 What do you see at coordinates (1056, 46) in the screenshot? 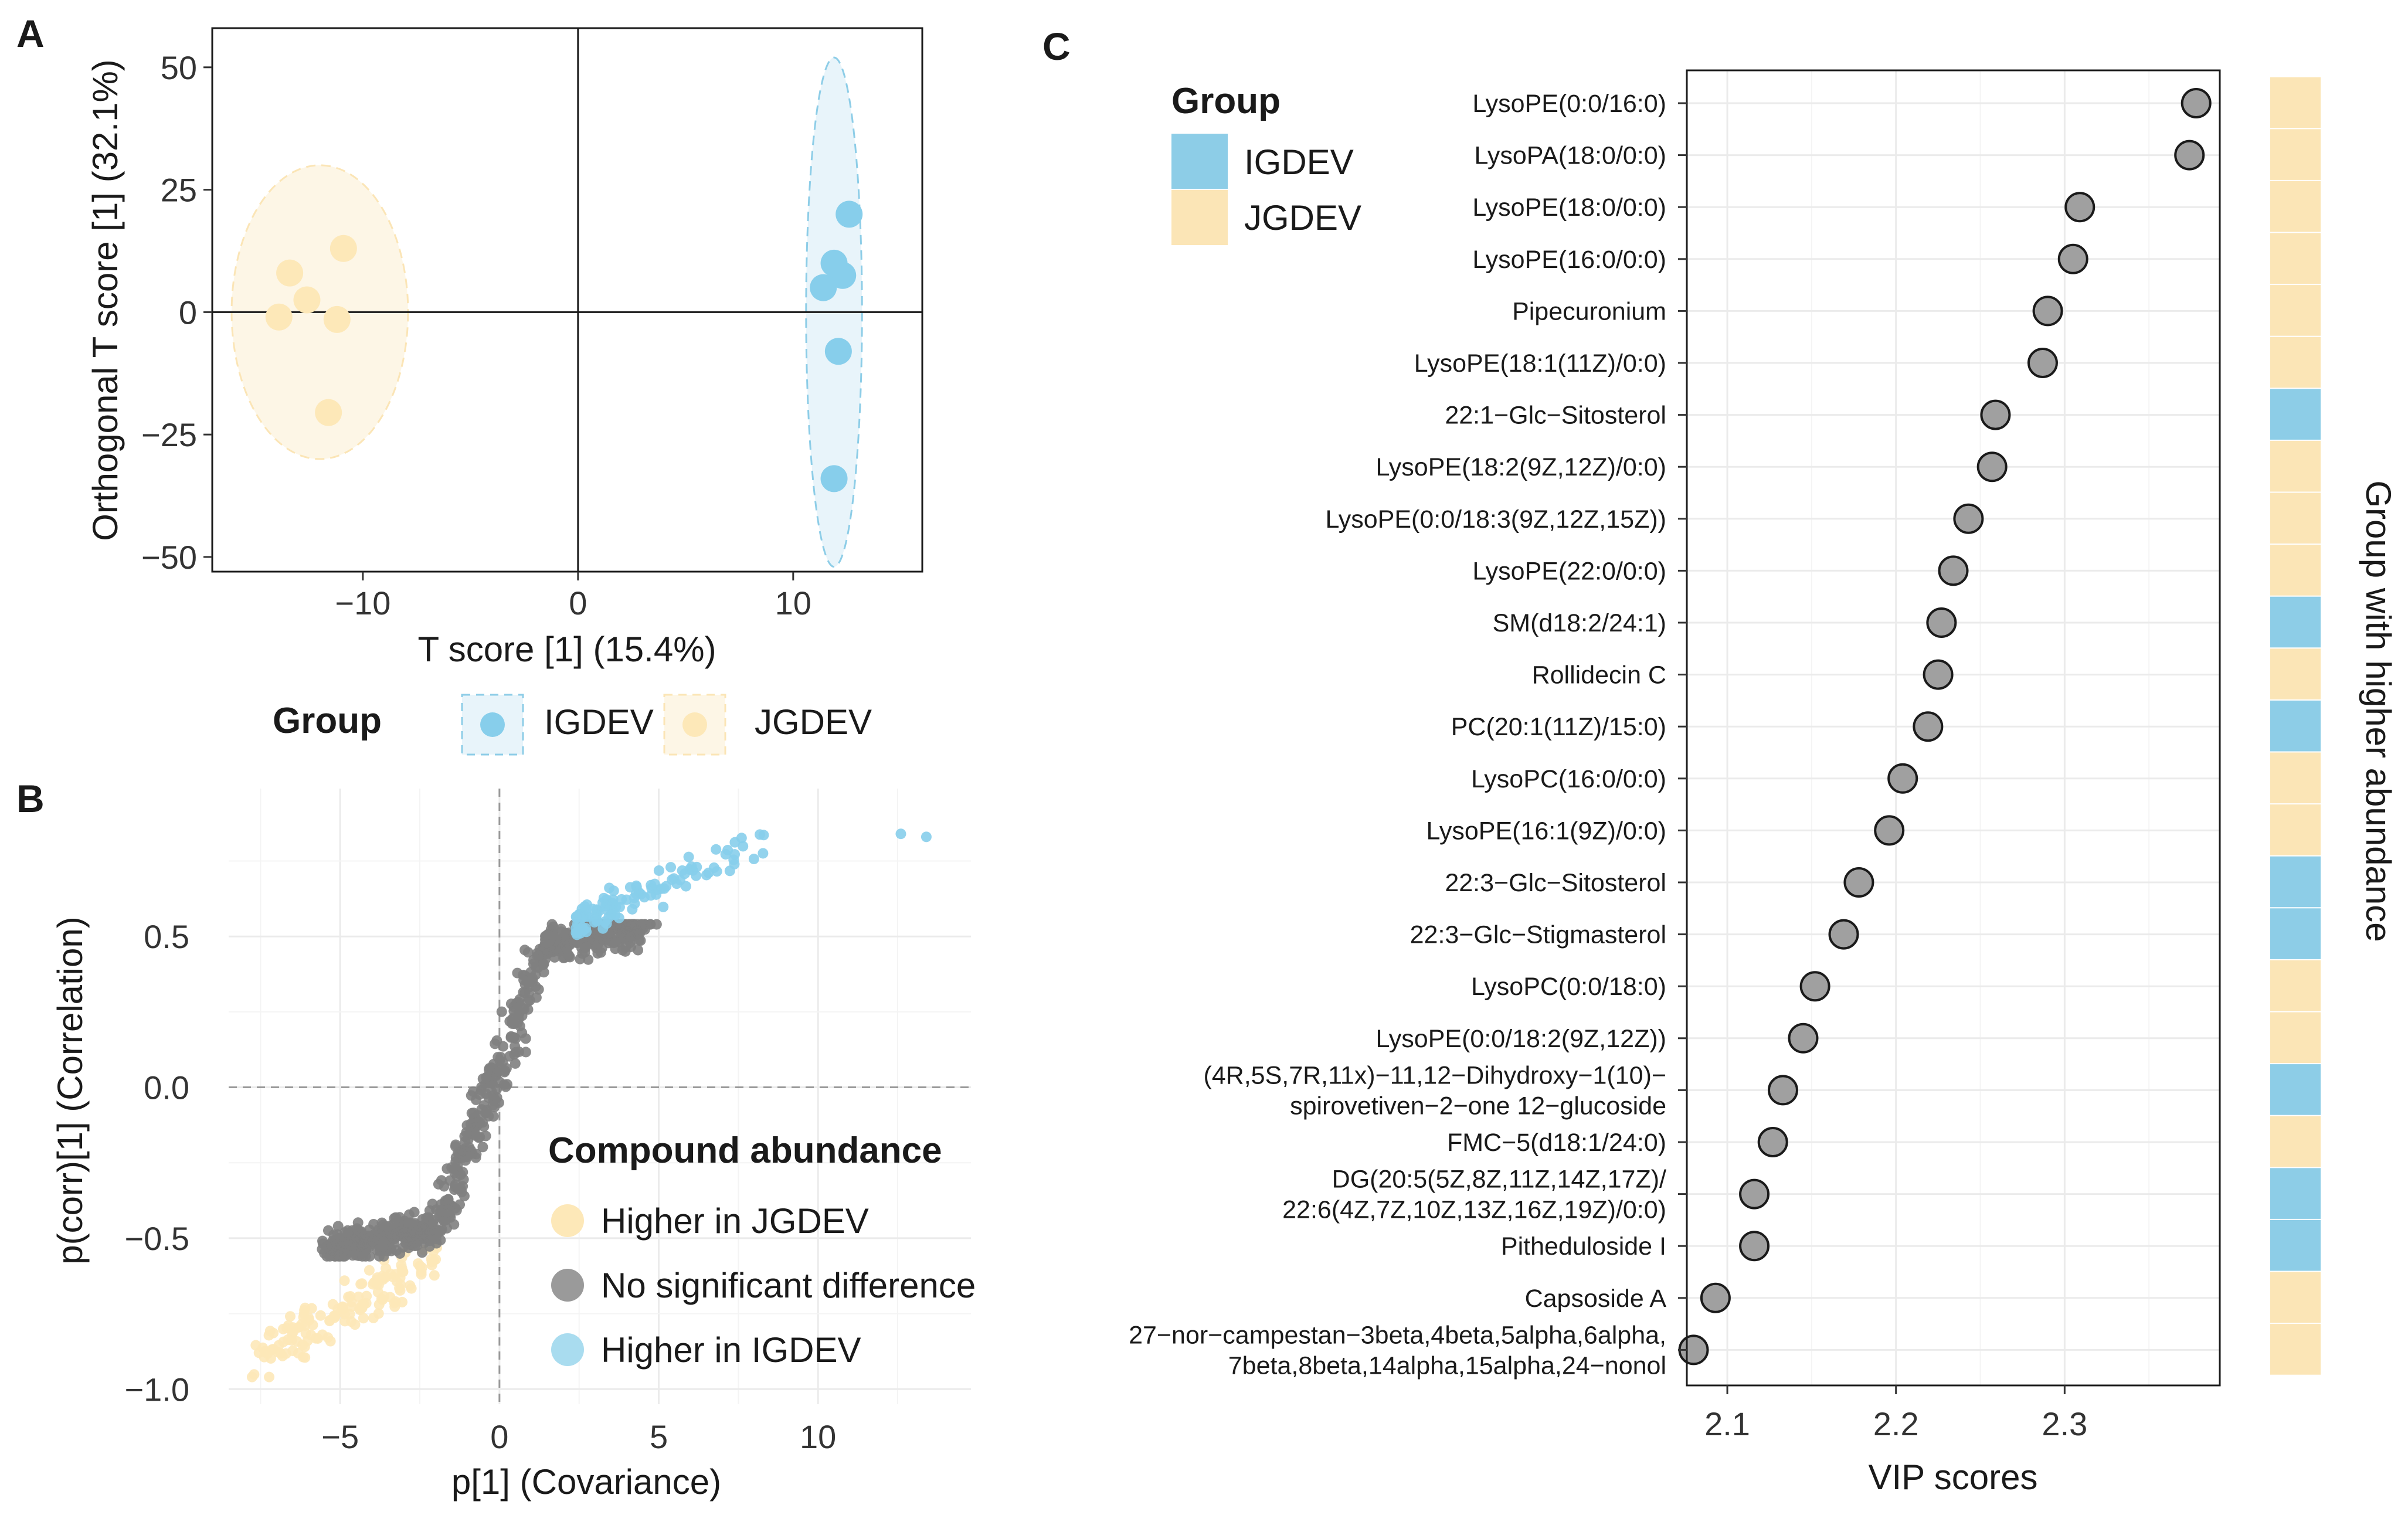
I see `panel-c-label: C` at bounding box center [1056, 46].